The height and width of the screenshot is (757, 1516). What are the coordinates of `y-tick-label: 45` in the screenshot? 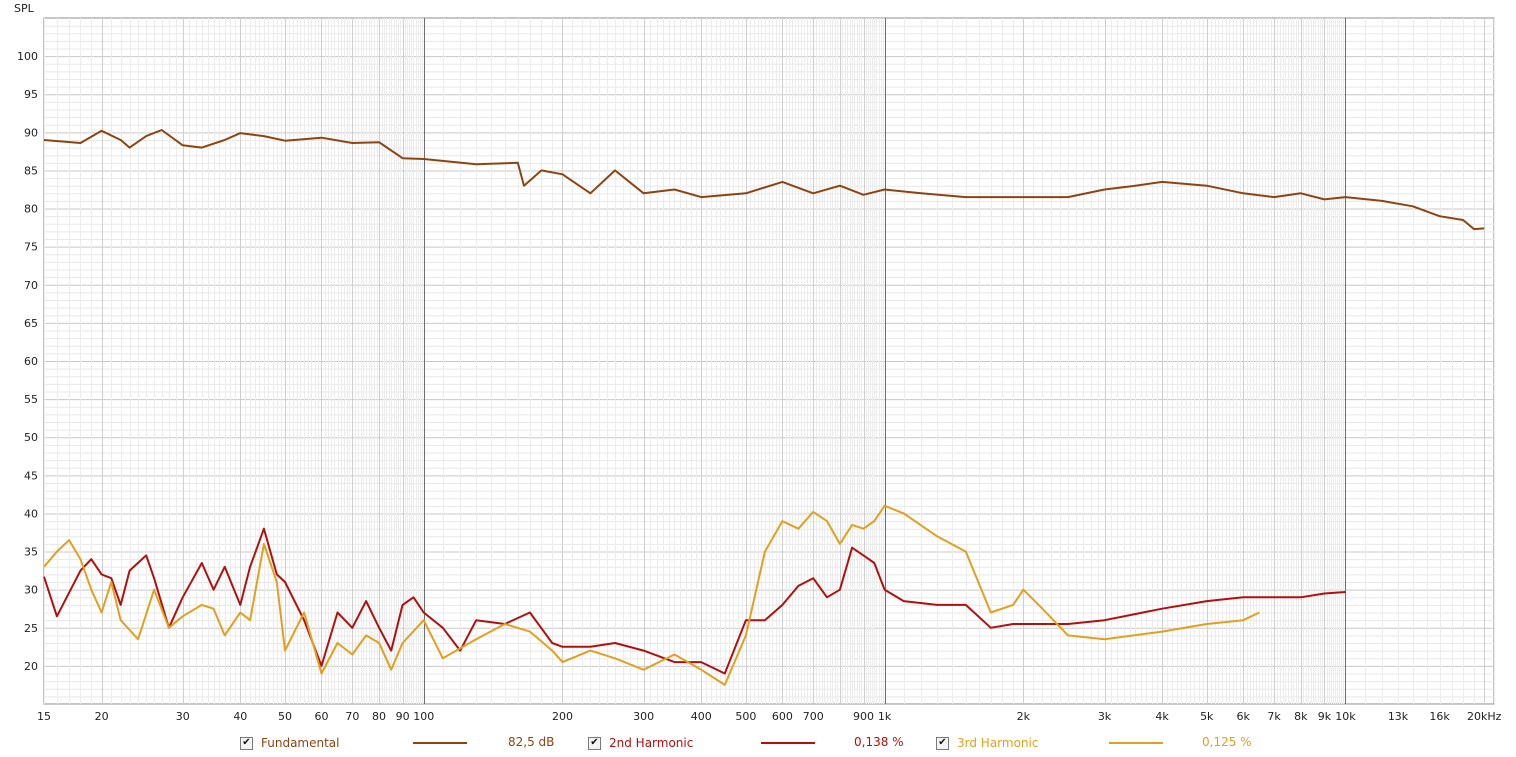 It's located at (31, 475).